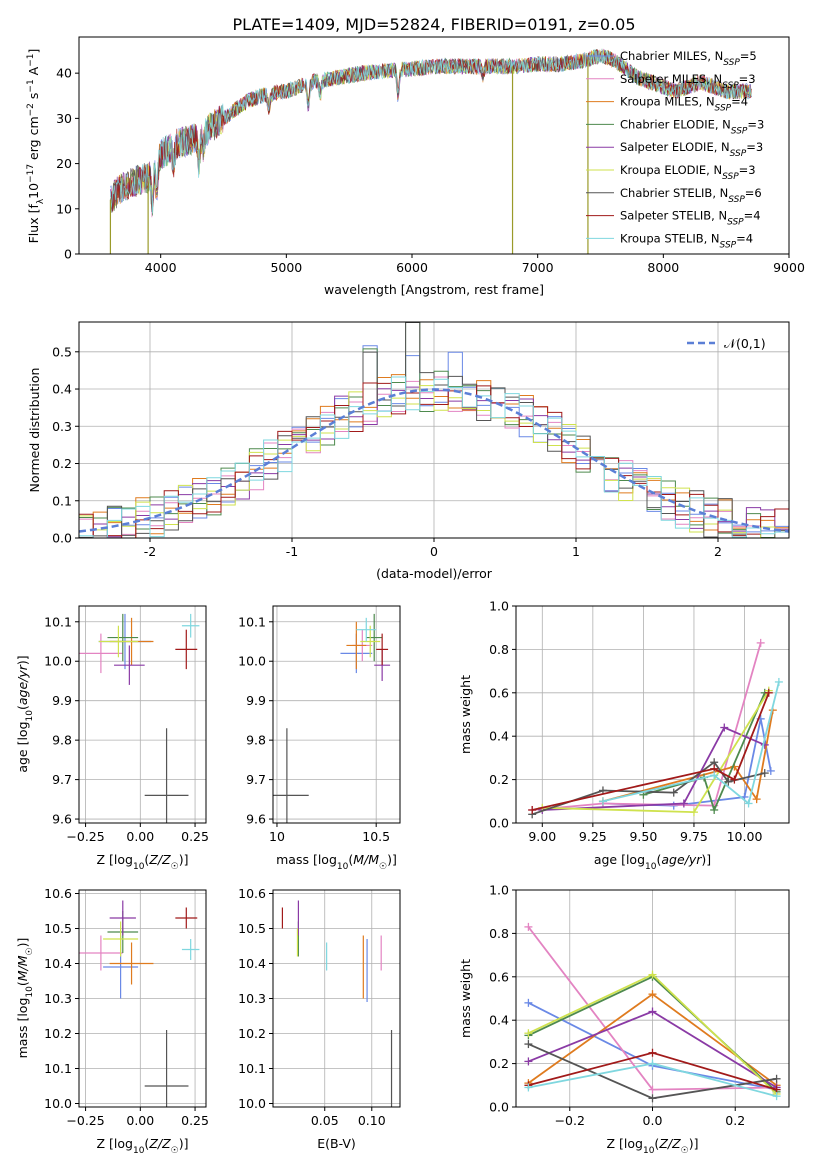  I want to click on label-part: s, so click(33, 98).